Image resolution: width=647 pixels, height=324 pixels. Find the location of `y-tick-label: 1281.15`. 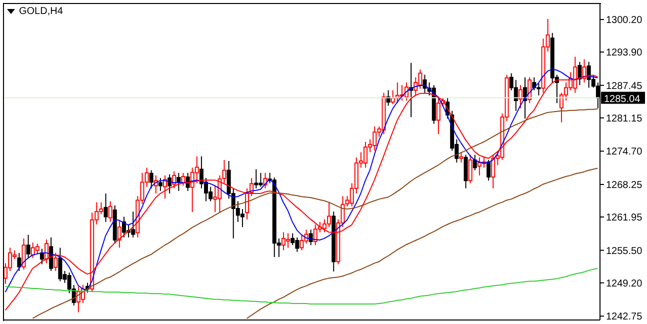

y-tick-label: 1281.15 is located at coordinates (624, 118).